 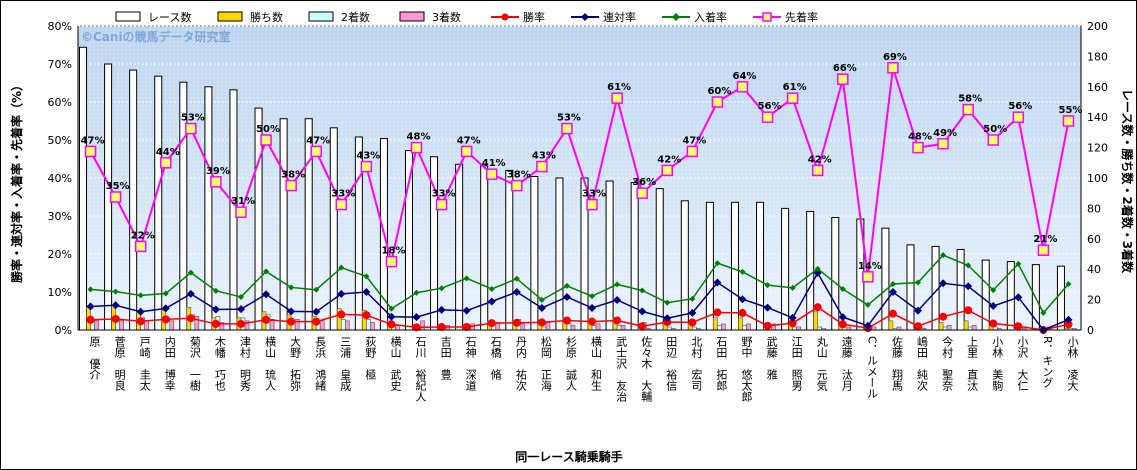 I want to click on y-right-tick-label: 80, so click(x=1094, y=208).